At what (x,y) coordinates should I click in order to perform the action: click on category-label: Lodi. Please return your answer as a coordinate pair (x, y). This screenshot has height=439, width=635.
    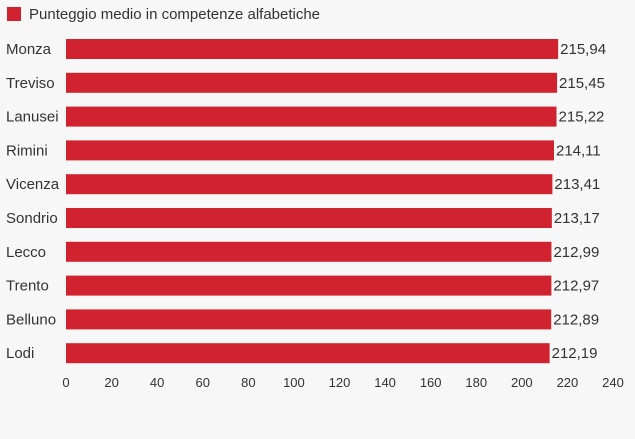
    Looking at the image, I should click on (20, 353).